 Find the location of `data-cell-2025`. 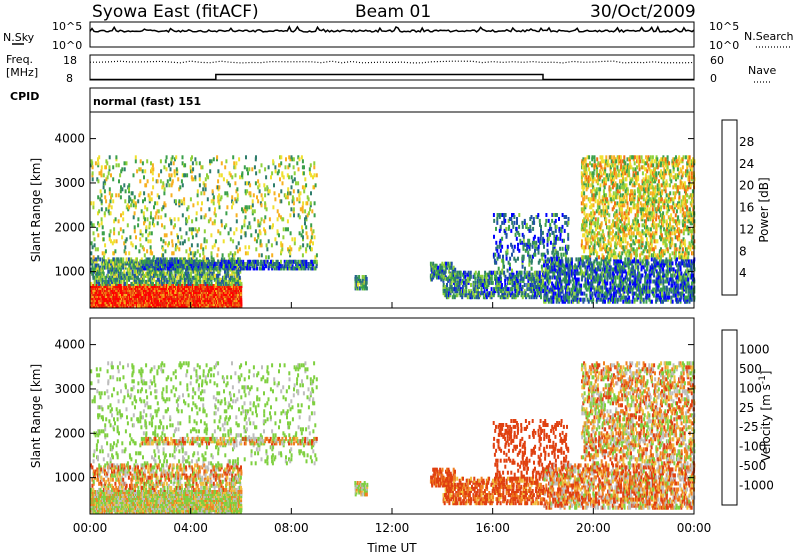

data-cell-2025 is located at coordinates (198, 271).